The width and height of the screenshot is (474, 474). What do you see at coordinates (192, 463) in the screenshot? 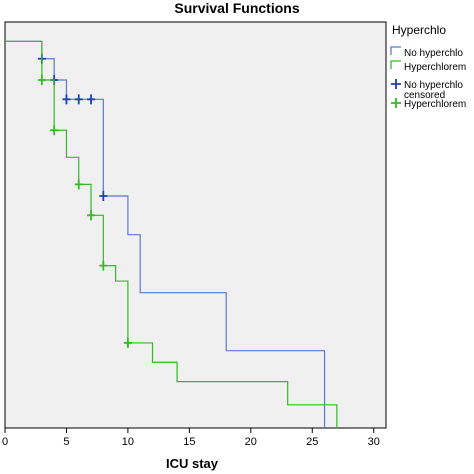
I see `x-axis-title: ICU stay` at bounding box center [192, 463].